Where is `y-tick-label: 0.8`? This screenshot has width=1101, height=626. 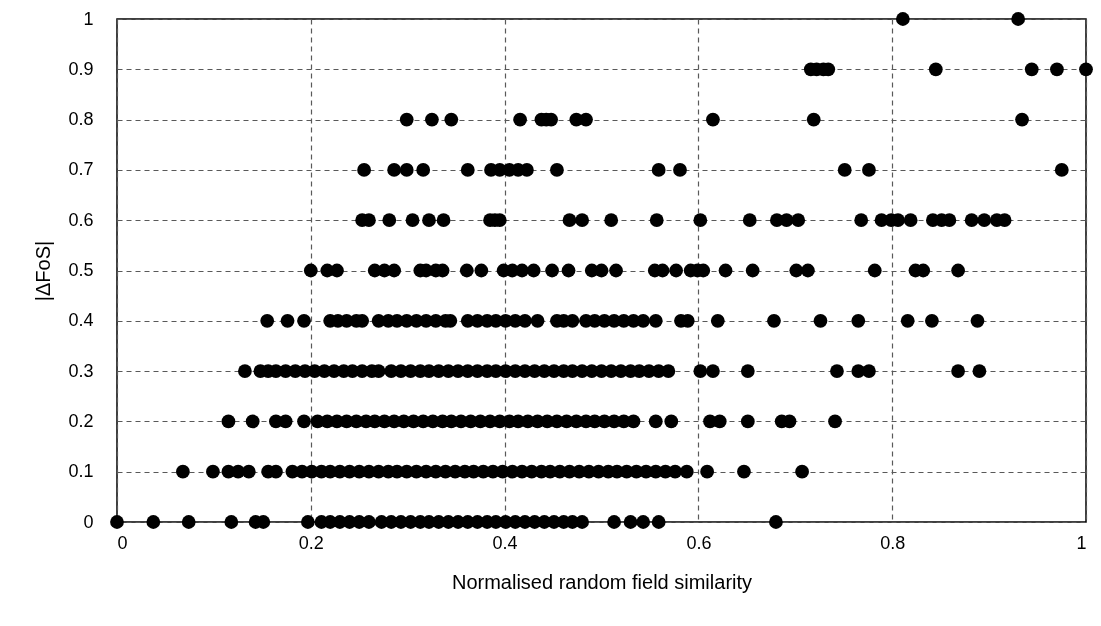 y-tick-label: 0.8 is located at coordinates (81, 119).